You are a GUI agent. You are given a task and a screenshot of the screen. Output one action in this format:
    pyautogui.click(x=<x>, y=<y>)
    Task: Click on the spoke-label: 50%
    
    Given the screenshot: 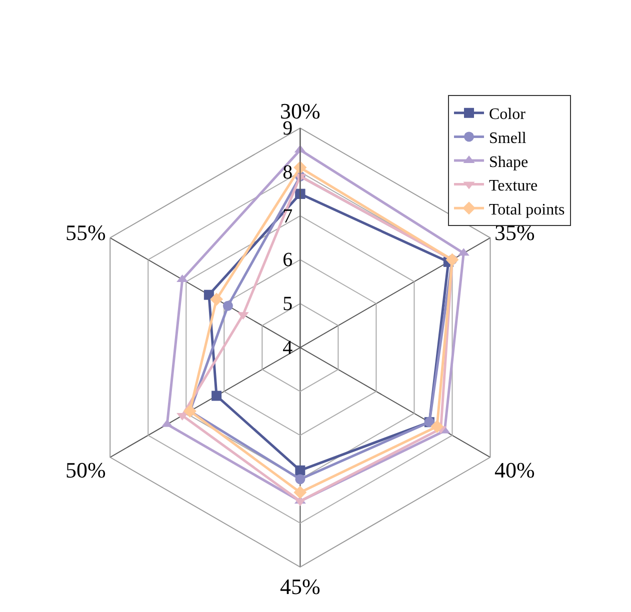 What is the action you would take?
    pyautogui.click(x=86, y=469)
    